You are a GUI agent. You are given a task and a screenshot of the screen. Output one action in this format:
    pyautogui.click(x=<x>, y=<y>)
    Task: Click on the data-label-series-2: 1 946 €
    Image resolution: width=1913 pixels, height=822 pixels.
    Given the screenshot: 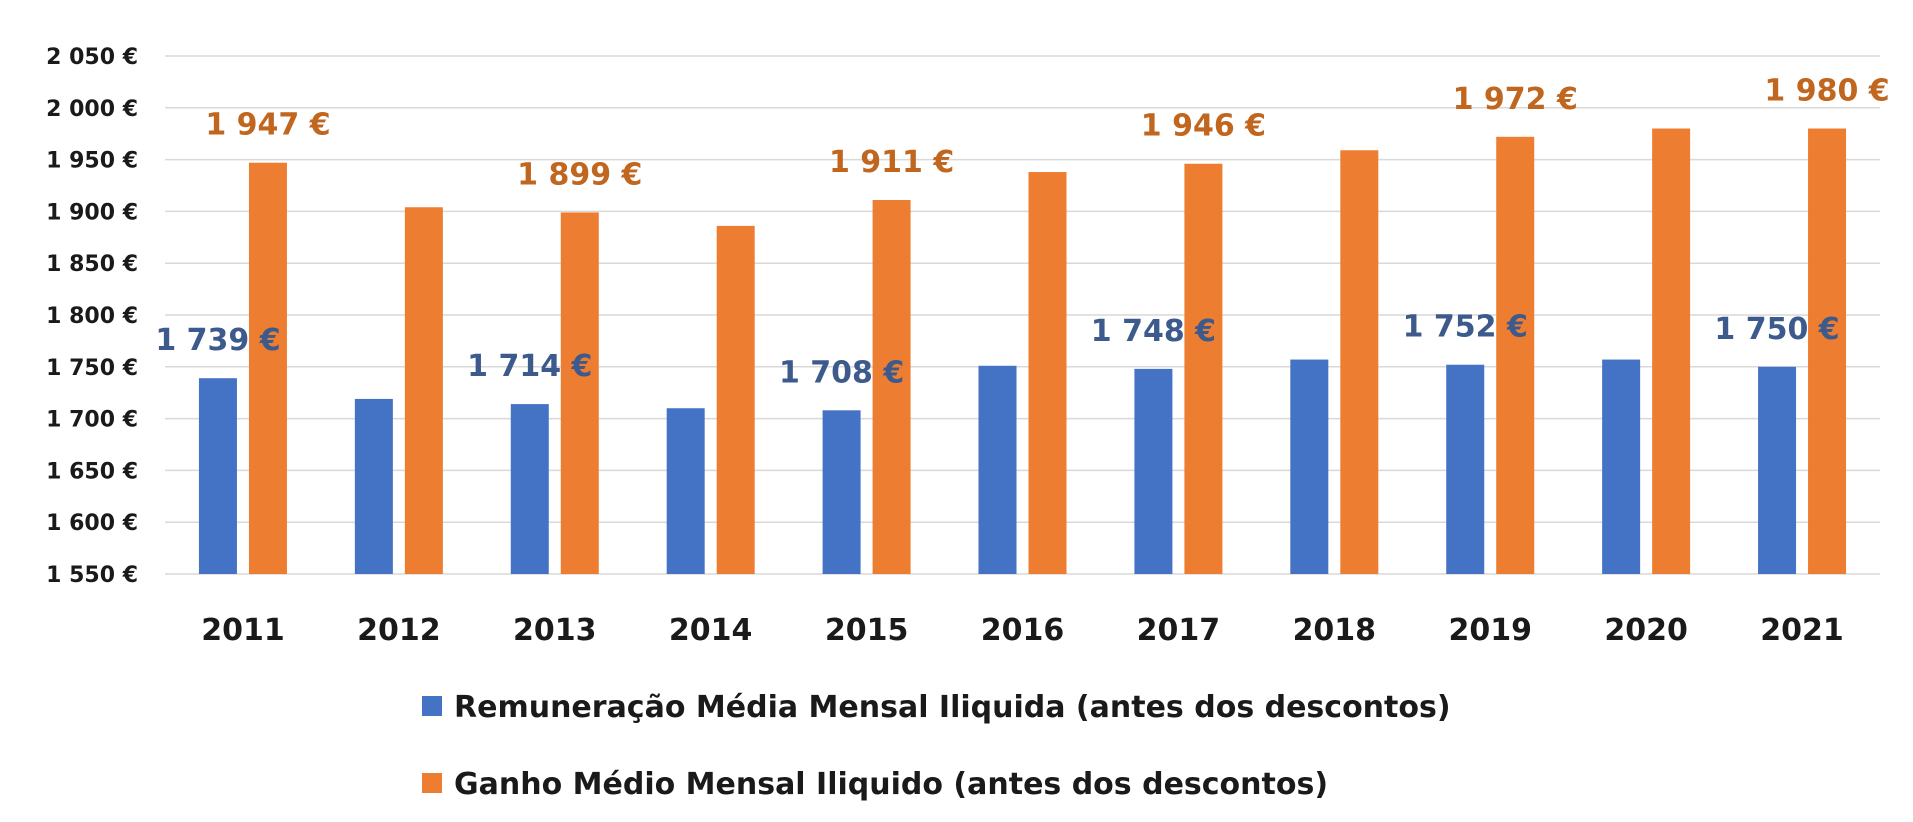 What is the action you would take?
    pyautogui.click(x=1203, y=126)
    